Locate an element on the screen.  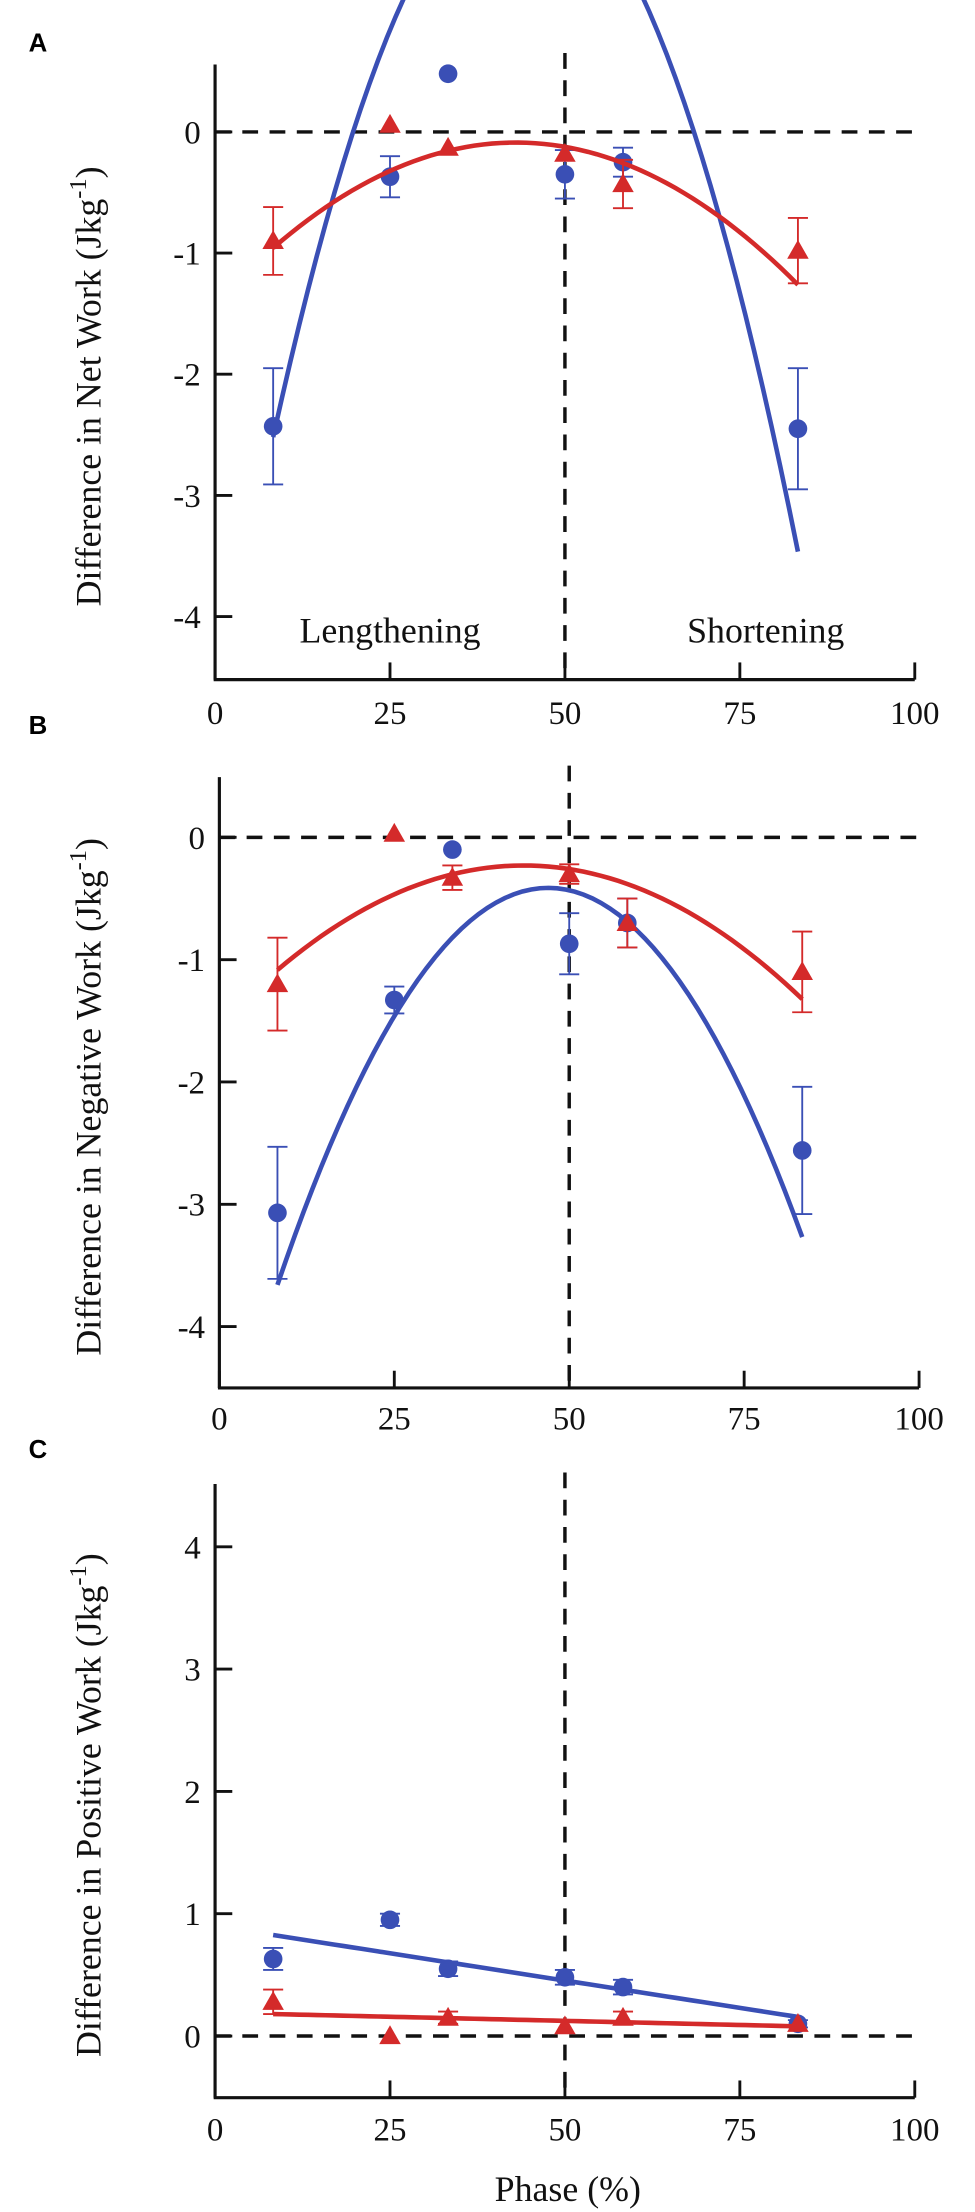
x-axis-title: Phase (%) is located at coordinates (568, 2189).